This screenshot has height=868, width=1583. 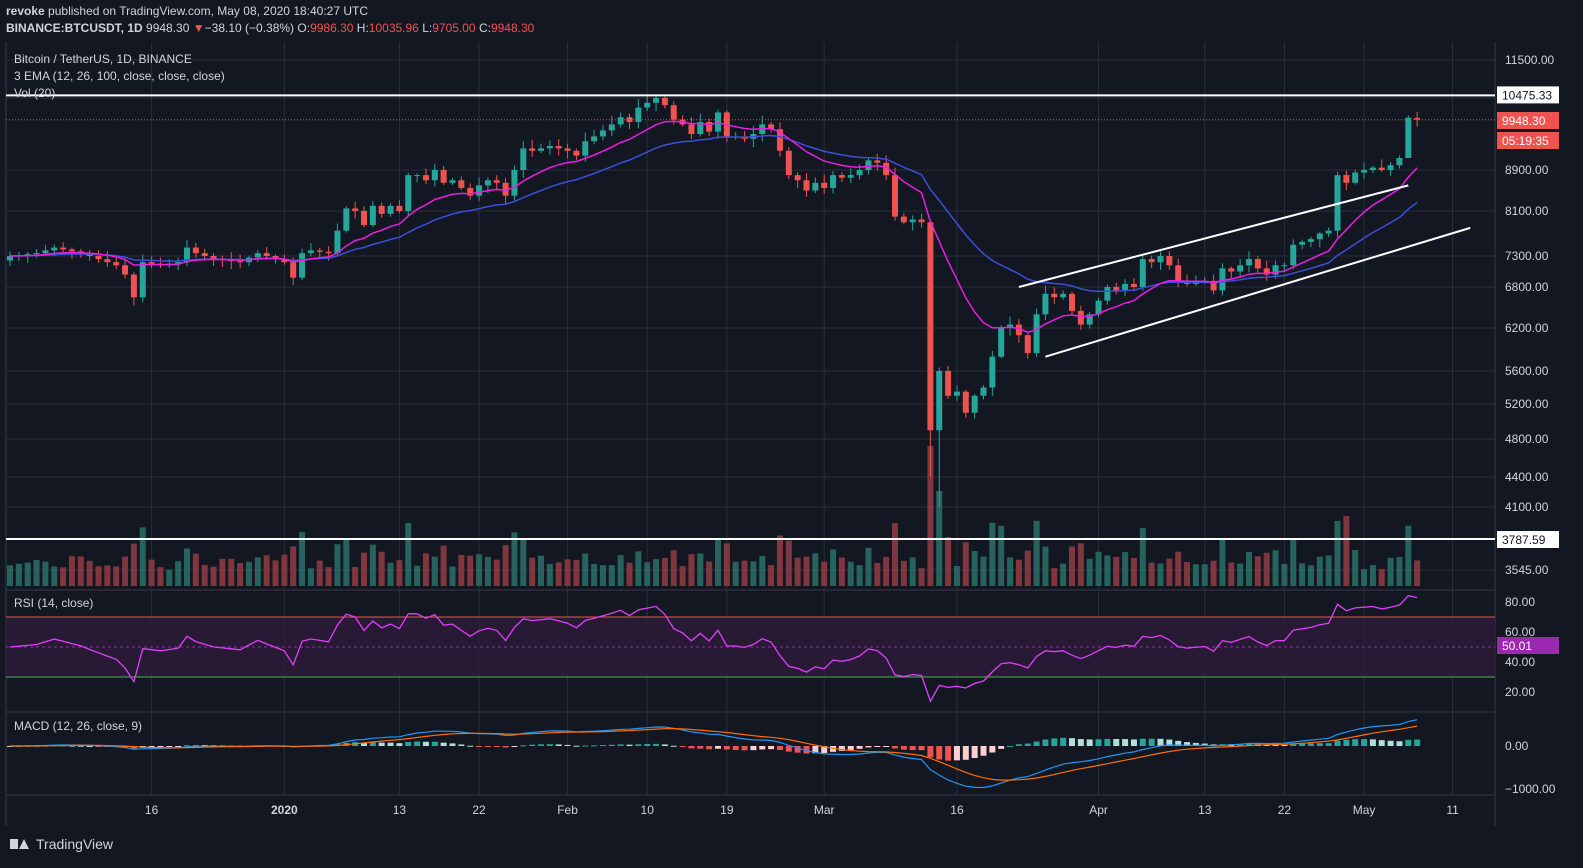 What do you see at coordinates (1528, 95) in the screenshot?
I see `resistance-price-tag-bg` at bounding box center [1528, 95].